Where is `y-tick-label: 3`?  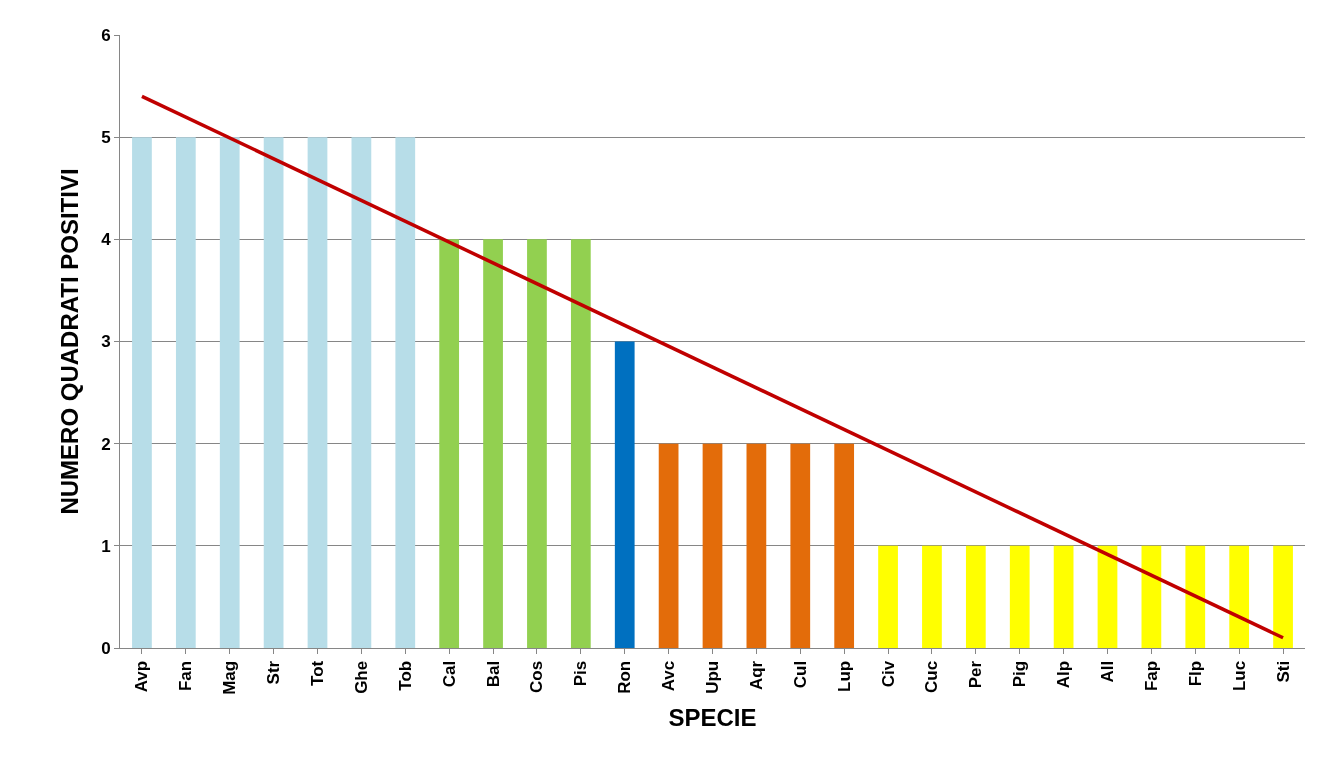 y-tick-label: 3 is located at coordinates (106, 342).